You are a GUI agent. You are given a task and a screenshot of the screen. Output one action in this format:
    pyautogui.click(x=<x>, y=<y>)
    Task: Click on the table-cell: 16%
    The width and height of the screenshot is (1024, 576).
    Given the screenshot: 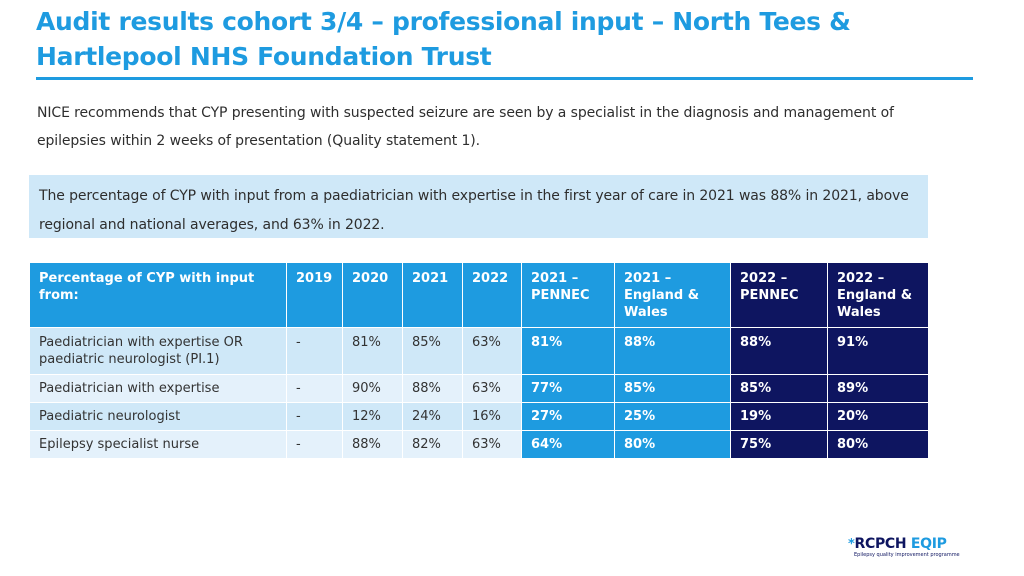 What is the action you would take?
    pyautogui.click(x=492, y=416)
    